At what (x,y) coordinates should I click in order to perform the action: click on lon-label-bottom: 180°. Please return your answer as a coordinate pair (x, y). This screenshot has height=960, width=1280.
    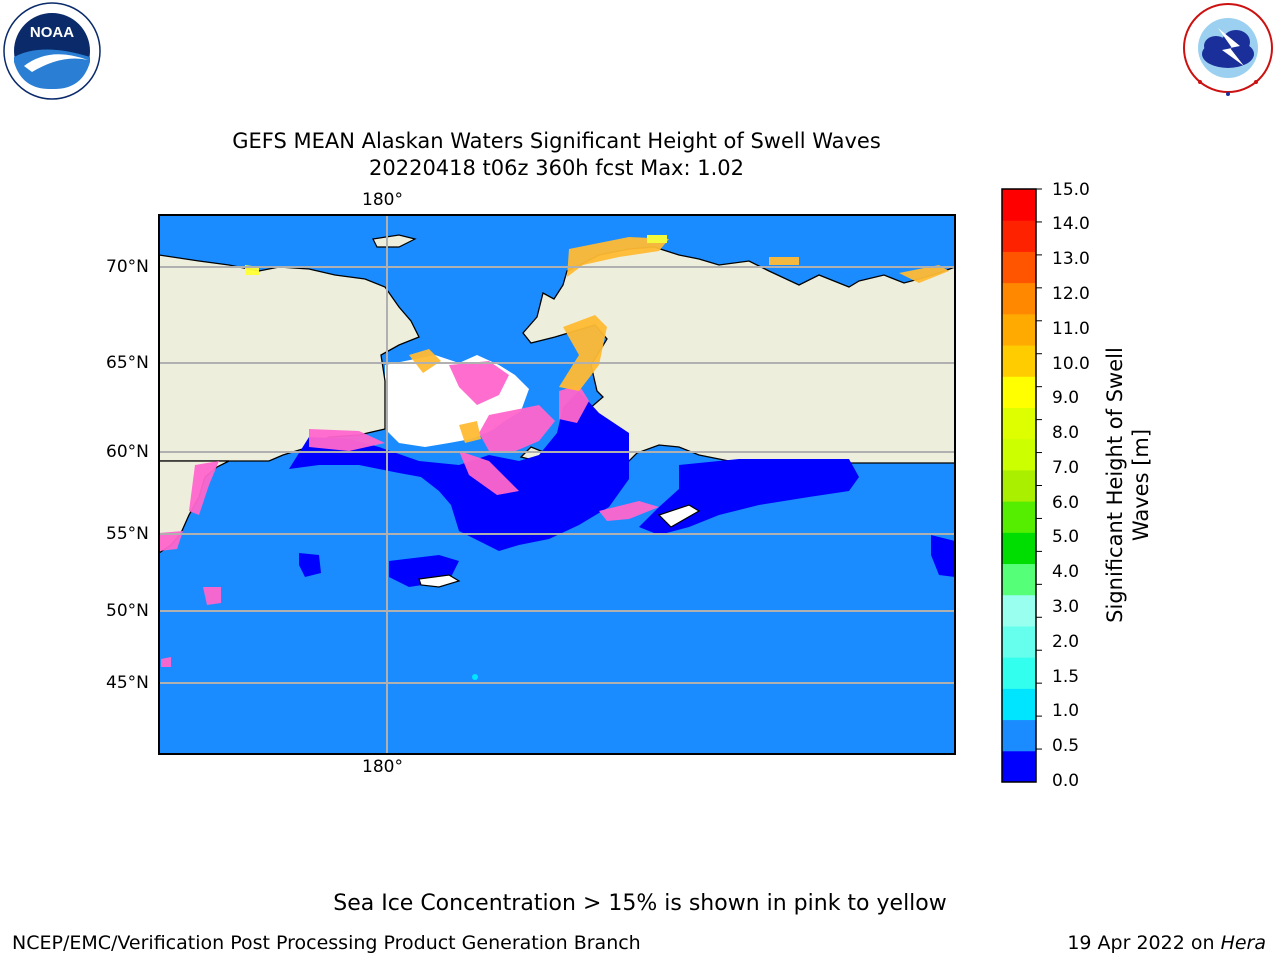
    Looking at the image, I should click on (382, 767).